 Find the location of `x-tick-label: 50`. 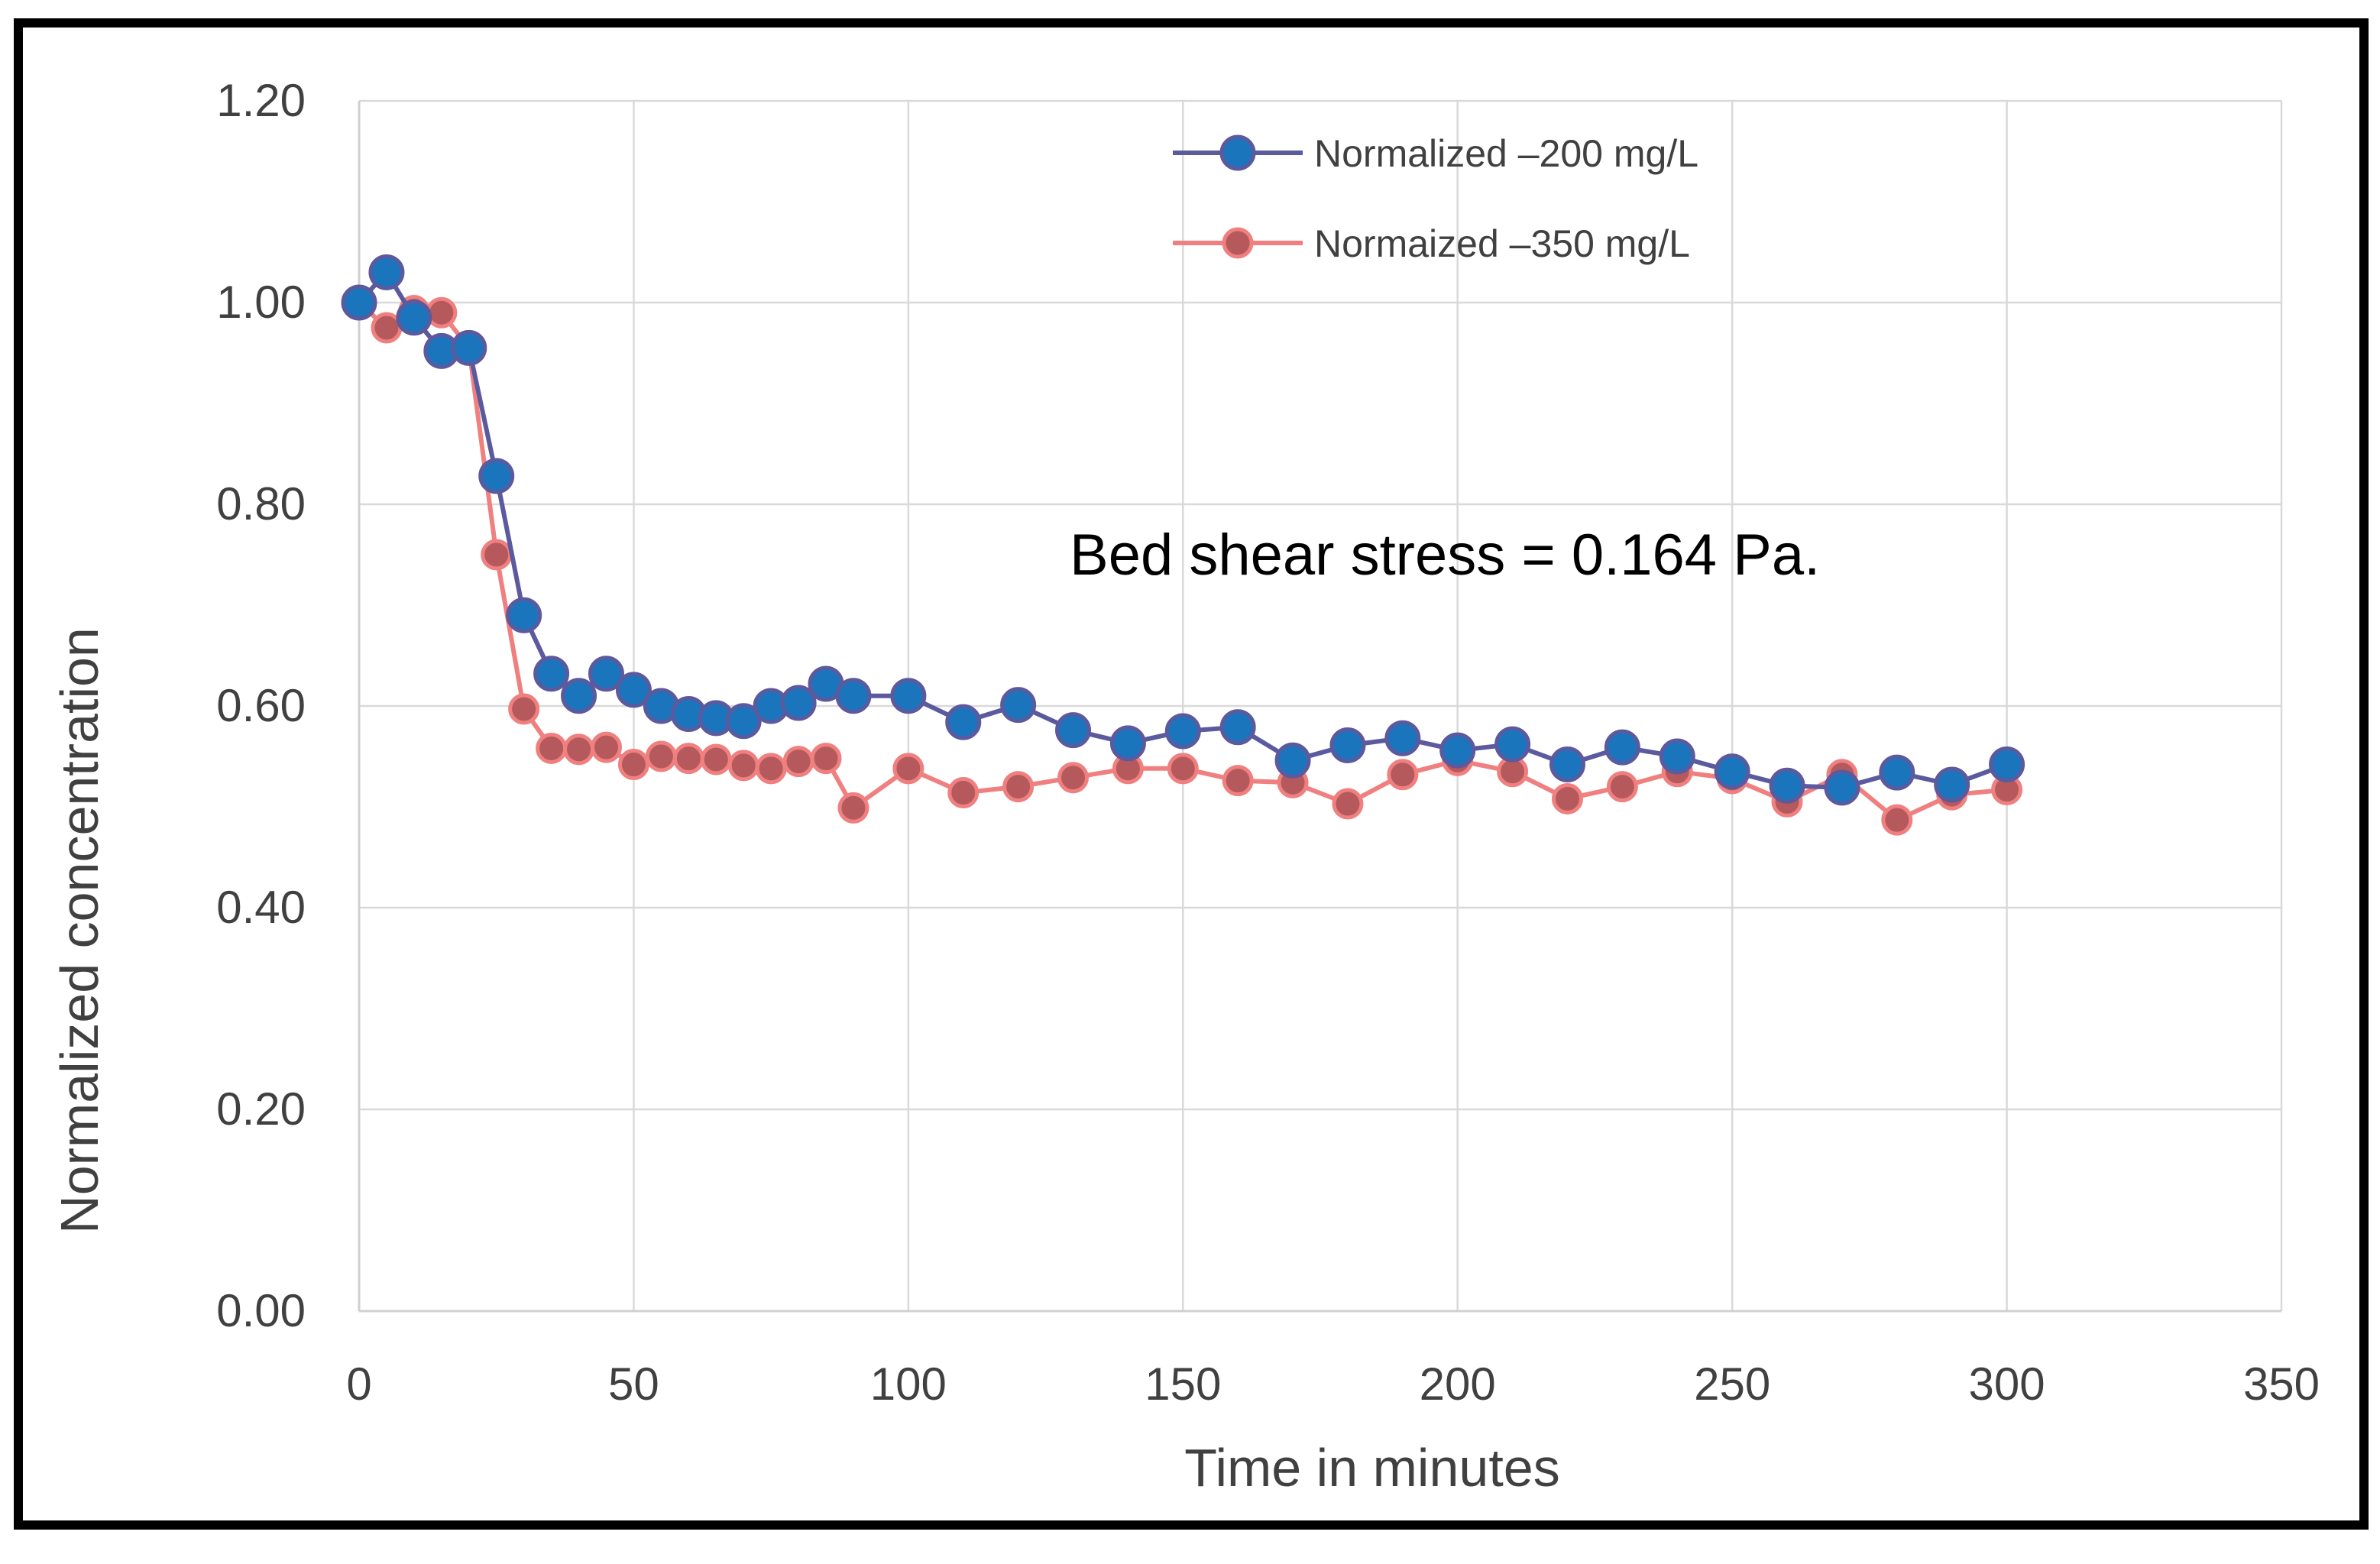

x-tick-label: 50 is located at coordinates (633, 1384).